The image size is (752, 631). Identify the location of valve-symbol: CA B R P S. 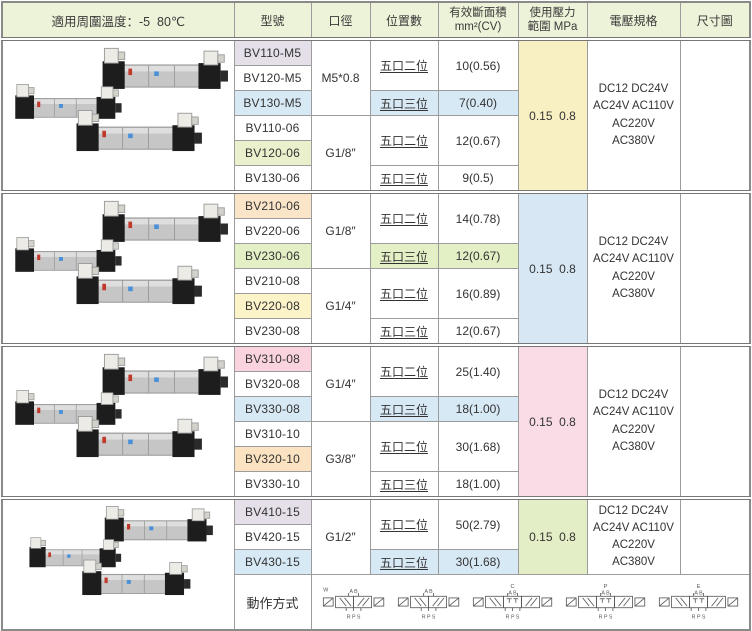
(512, 602).